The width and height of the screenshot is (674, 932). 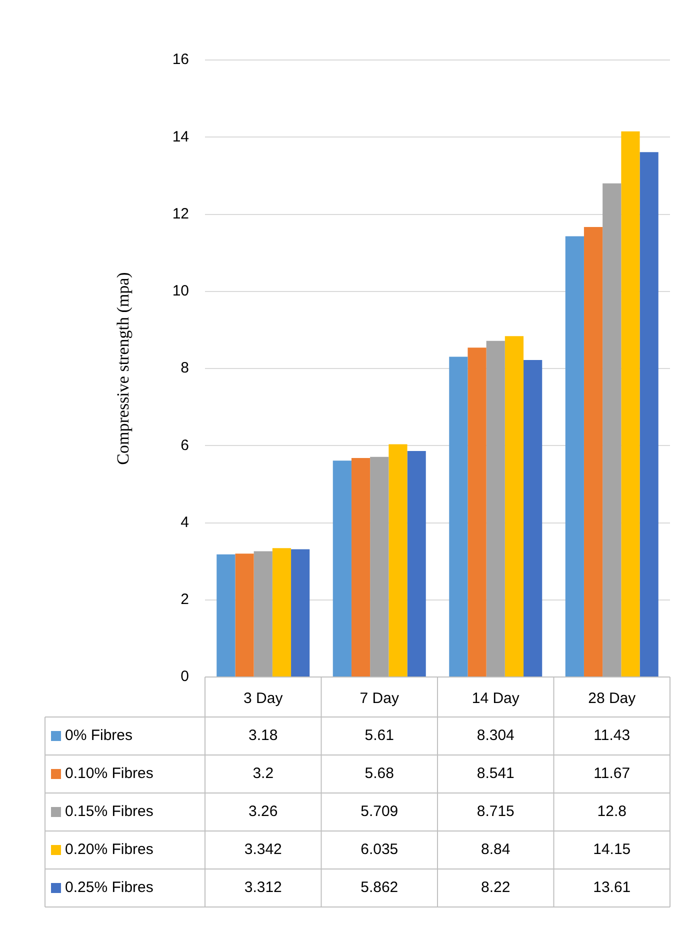 What do you see at coordinates (379, 849) in the screenshot?
I see `data-label: 6.035` at bounding box center [379, 849].